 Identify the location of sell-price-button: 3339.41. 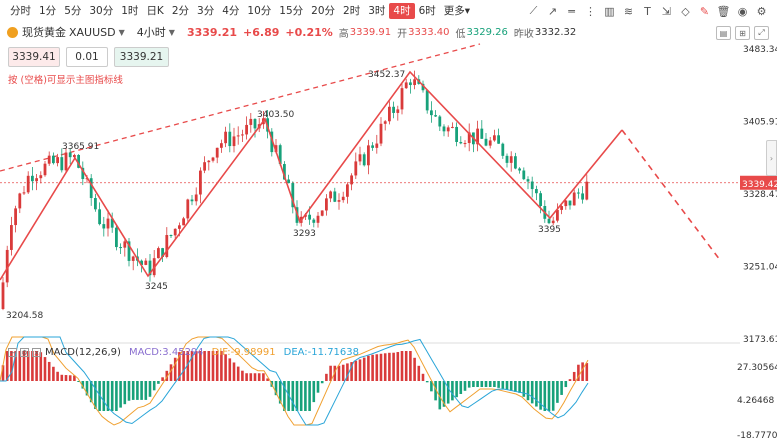
(34, 57).